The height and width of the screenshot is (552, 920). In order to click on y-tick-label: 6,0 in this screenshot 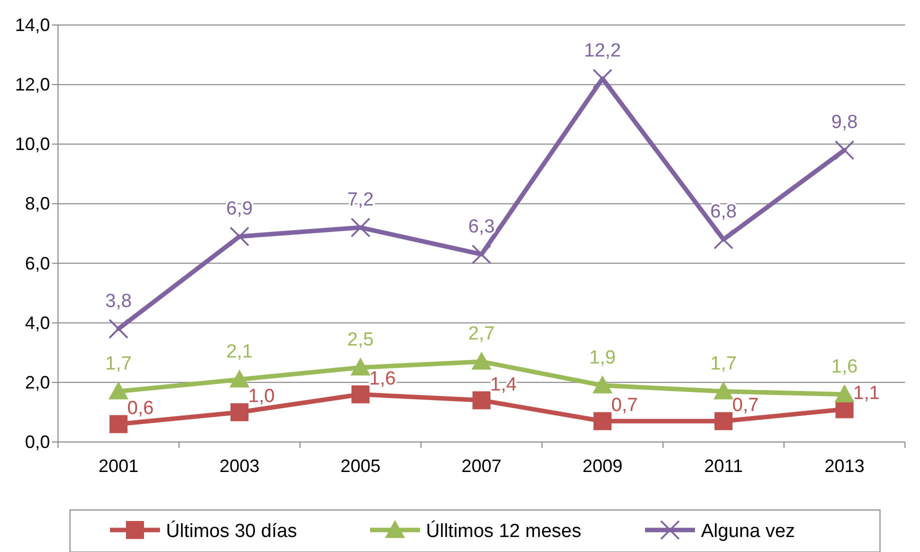, I will do `click(37, 263)`.